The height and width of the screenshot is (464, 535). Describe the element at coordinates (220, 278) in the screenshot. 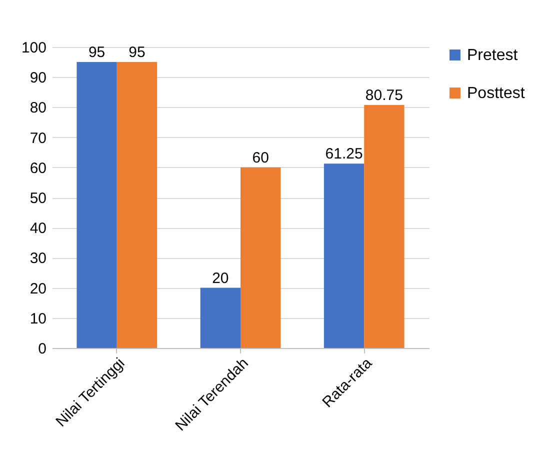

I see `data-label: 20` at that location.